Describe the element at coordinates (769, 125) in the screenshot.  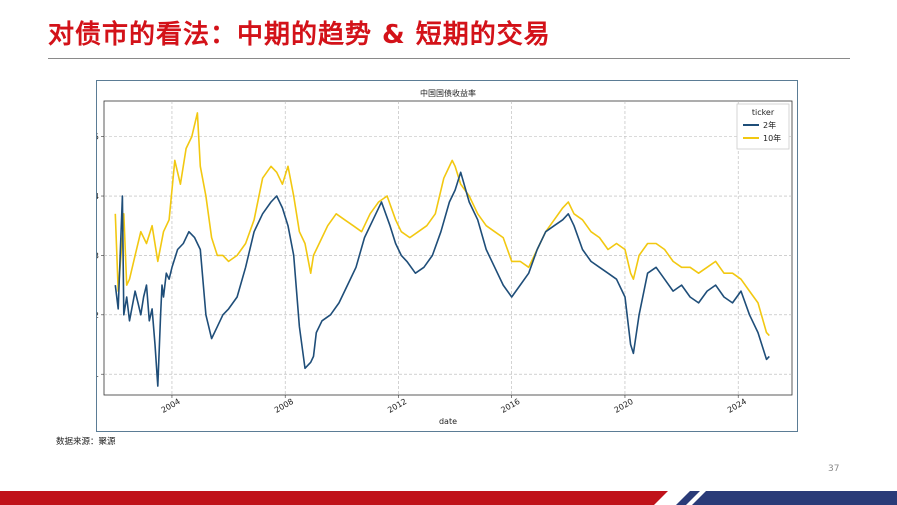
I see `legend-label-2y: 2年` at that location.